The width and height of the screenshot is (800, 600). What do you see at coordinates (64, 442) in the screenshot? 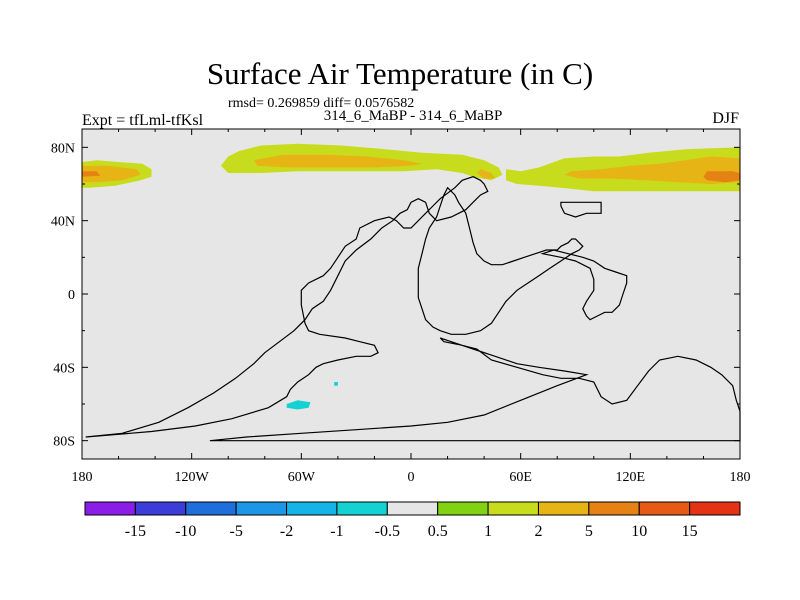
I see `y-tick-label: 80S` at bounding box center [64, 442].